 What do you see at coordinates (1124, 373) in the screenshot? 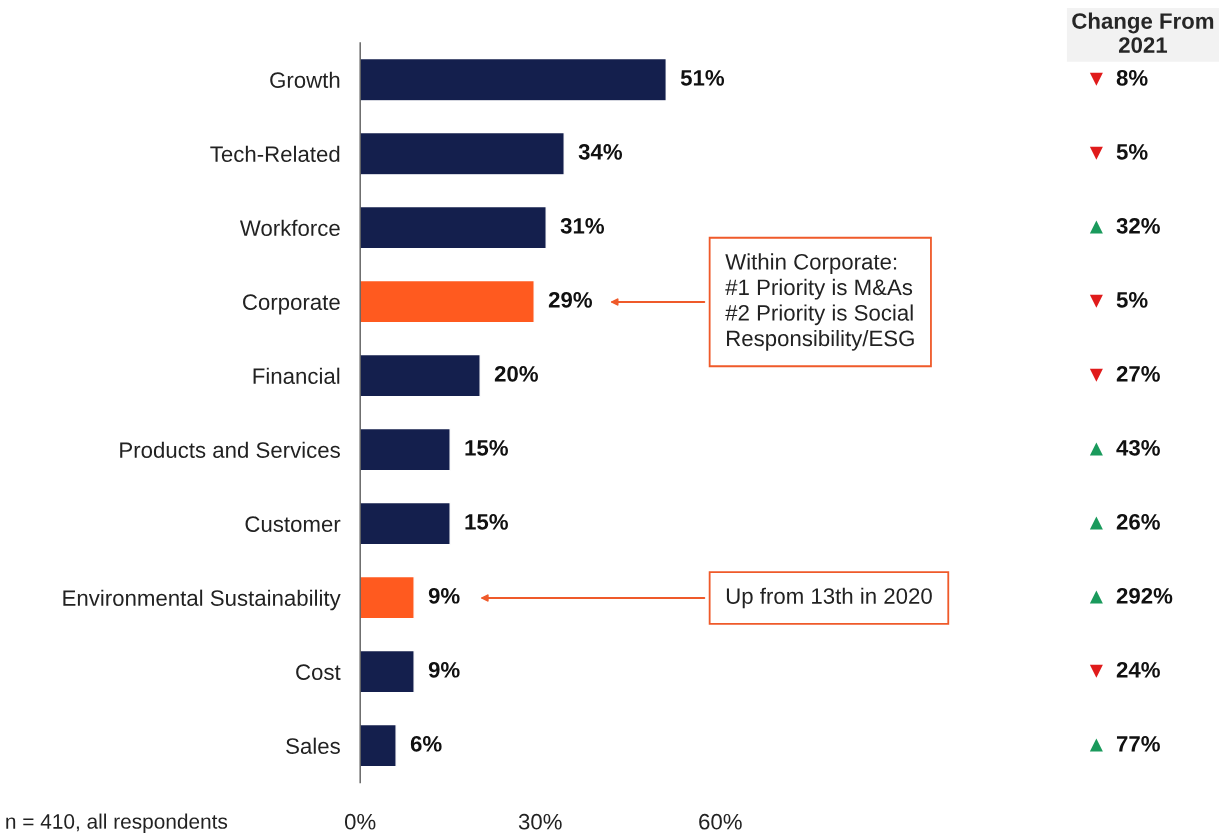
I see `text: ▼ 27%` at bounding box center [1124, 373].